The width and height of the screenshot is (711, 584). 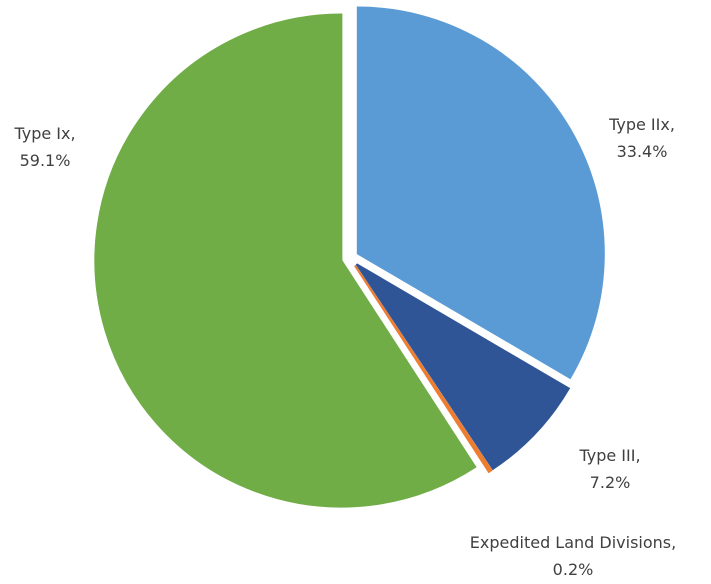 What do you see at coordinates (45, 160) in the screenshot?
I see `value-label: 59.1%` at bounding box center [45, 160].